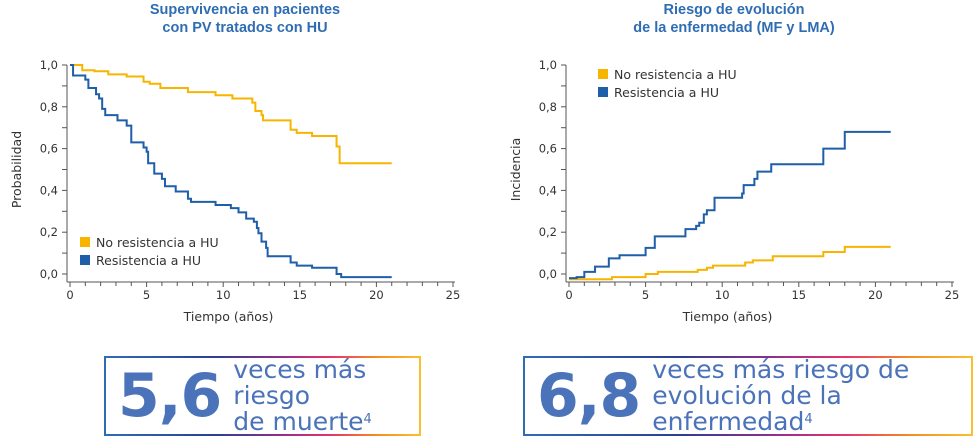 The height and width of the screenshot is (441, 978). What do you see at coordinates (589, 396) in the screenshot?
I see `risk-multiplier: 6,8` at bounding box center [589, 396].